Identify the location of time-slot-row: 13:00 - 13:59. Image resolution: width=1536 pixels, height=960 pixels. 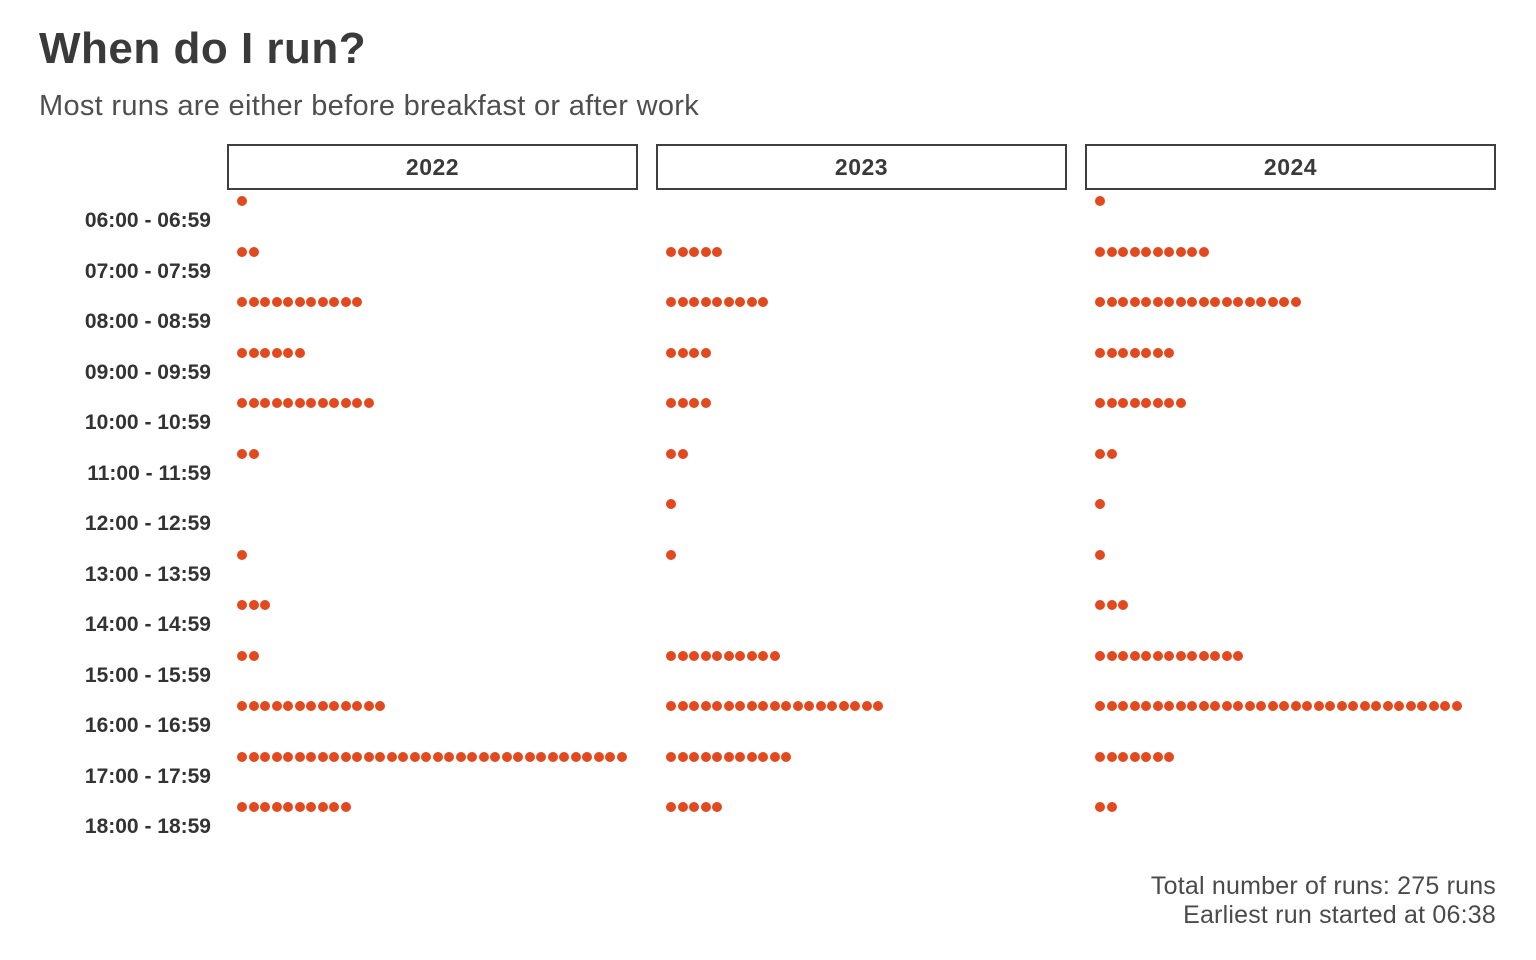
(768, 575).